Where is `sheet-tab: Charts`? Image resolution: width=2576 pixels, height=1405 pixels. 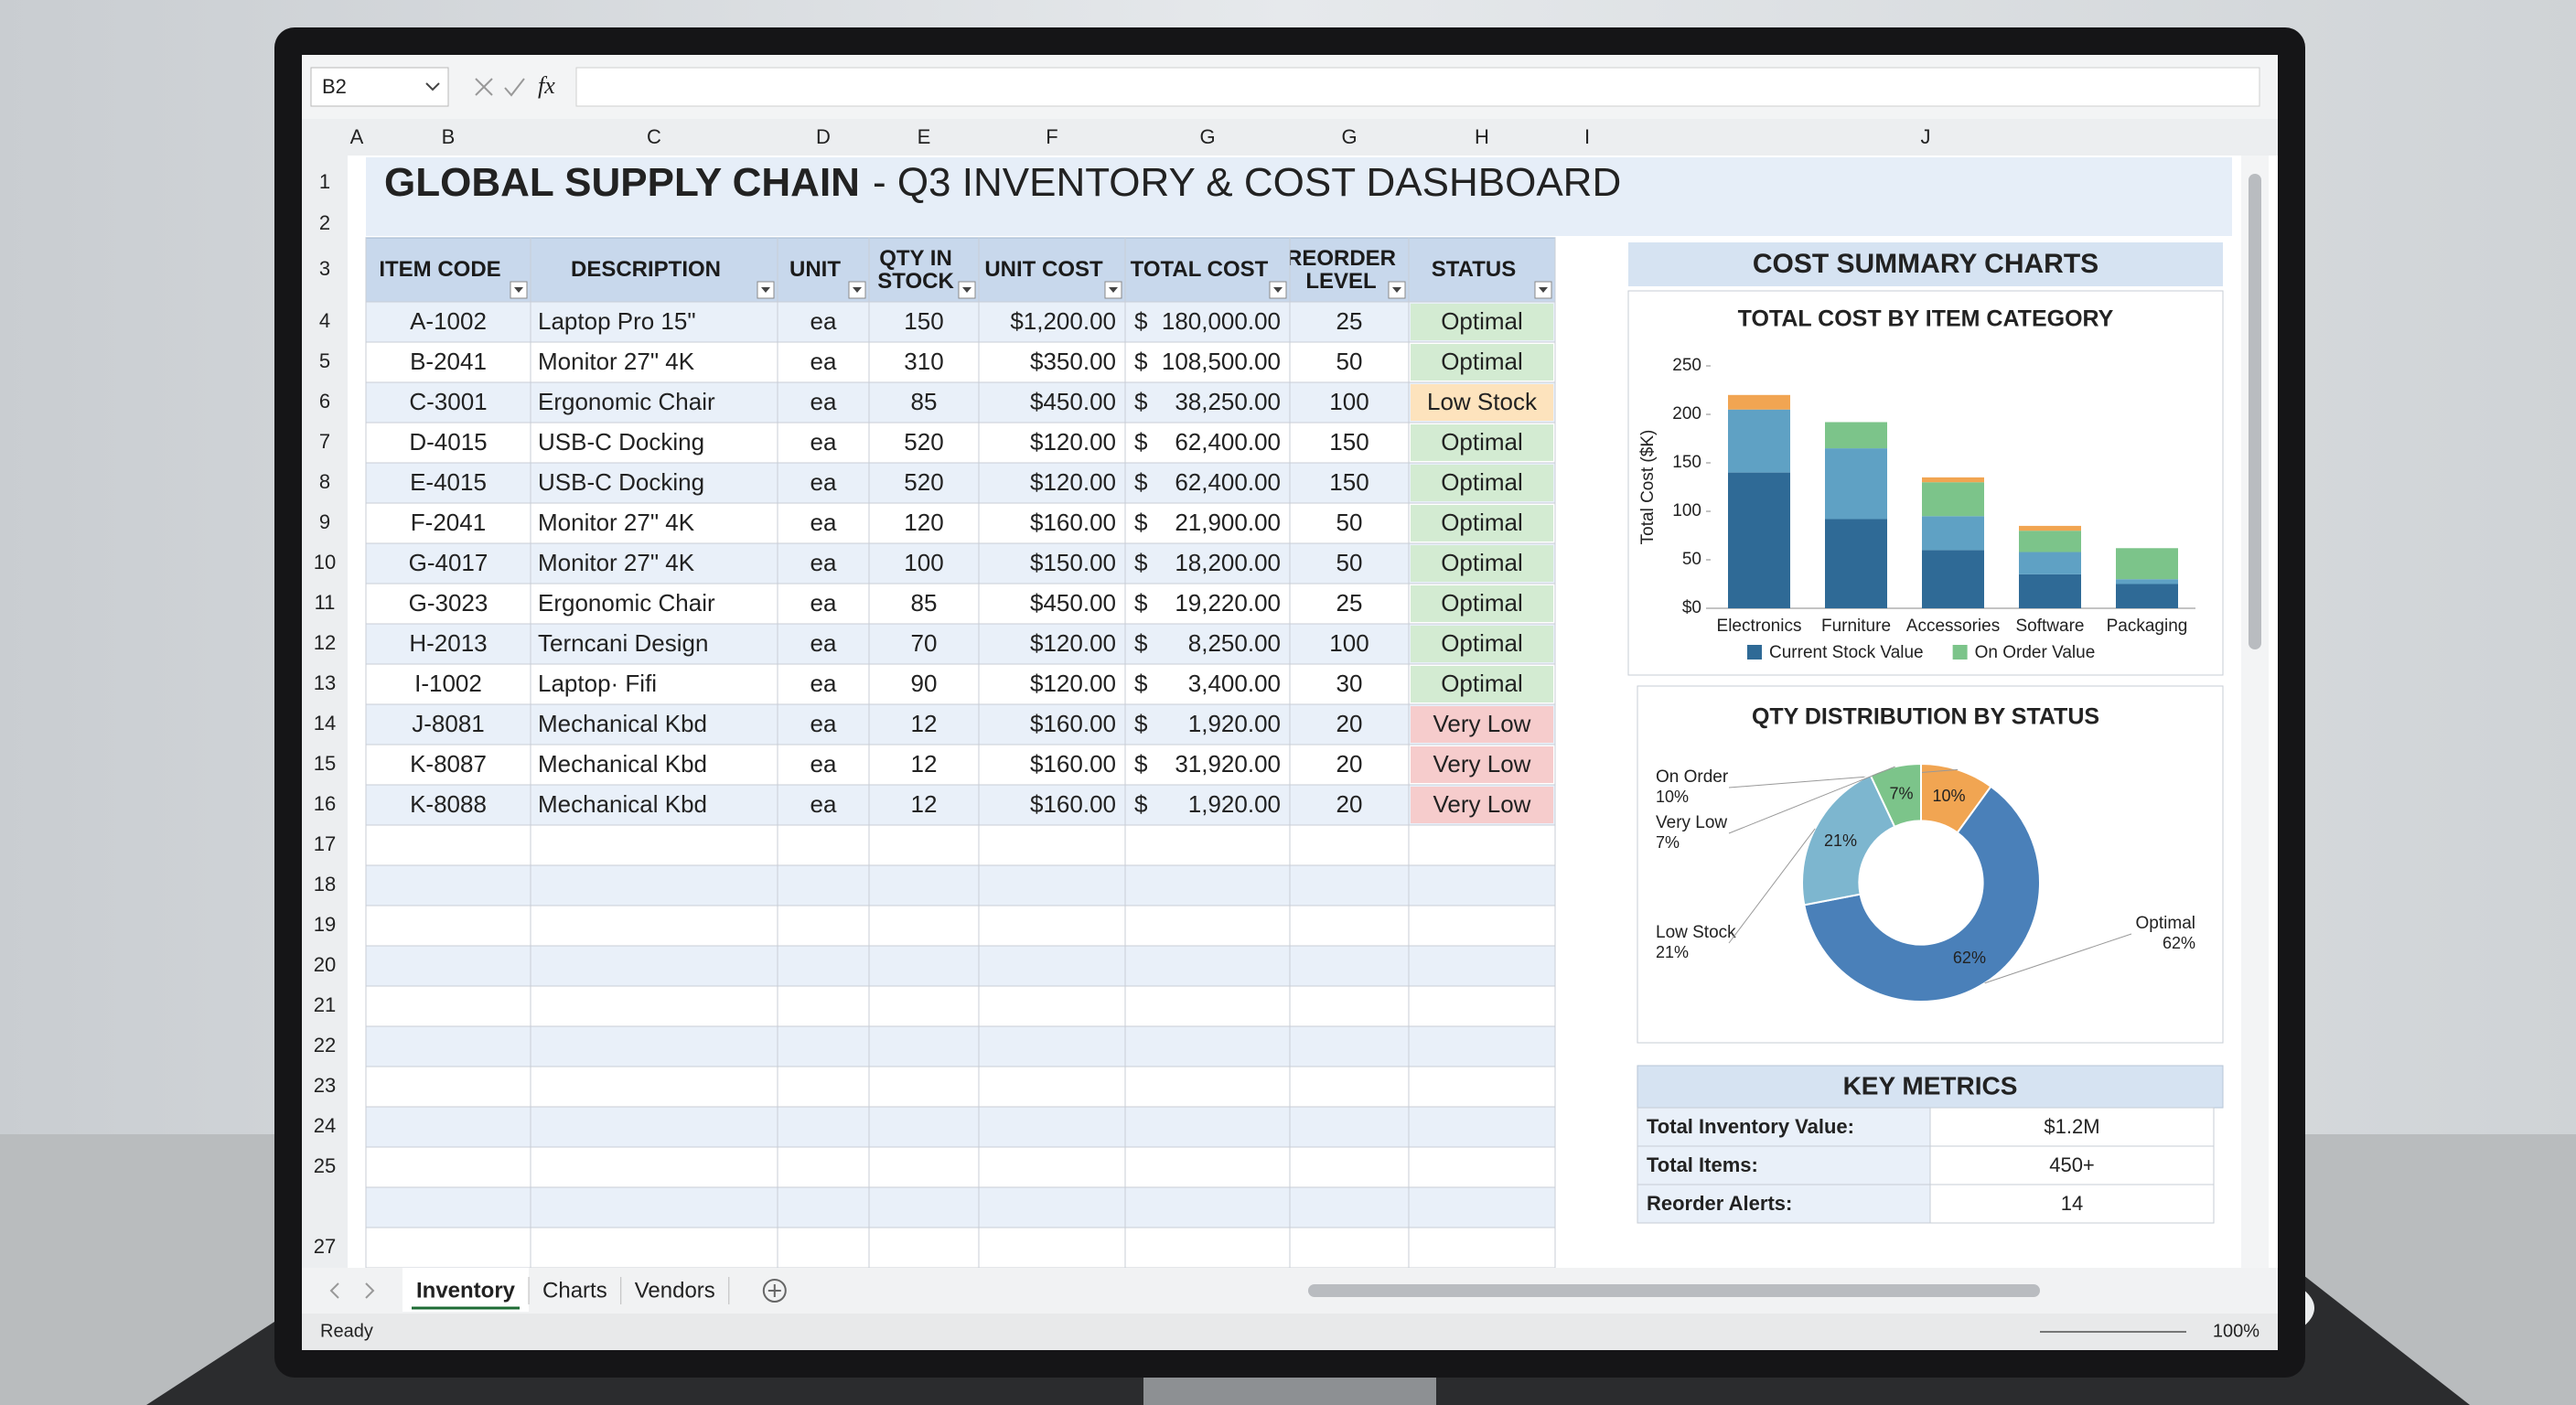 sheet-tab: Charts is located at coordinates (575, 1290).